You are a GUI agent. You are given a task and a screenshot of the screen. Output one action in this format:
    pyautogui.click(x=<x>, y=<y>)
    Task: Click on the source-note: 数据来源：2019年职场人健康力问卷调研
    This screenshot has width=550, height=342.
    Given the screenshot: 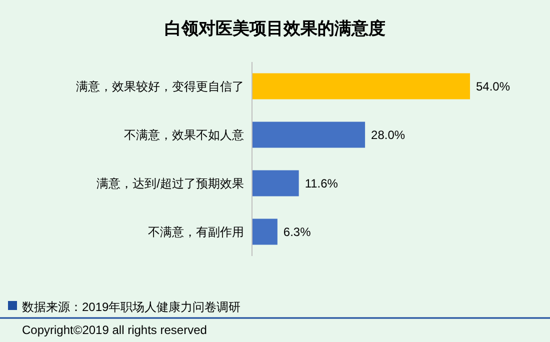 What is the action you would take?
    pyautogui.click(x=131, y=307)
    